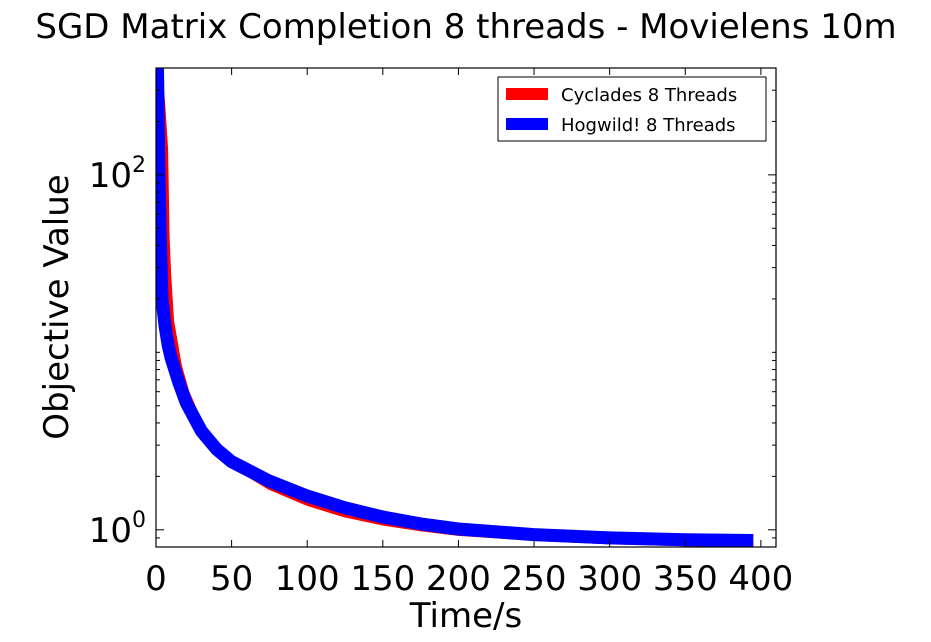  Describe the element at coordinates (231, 579) in the screenshot. I see `x-tick-label: 50` at that location.